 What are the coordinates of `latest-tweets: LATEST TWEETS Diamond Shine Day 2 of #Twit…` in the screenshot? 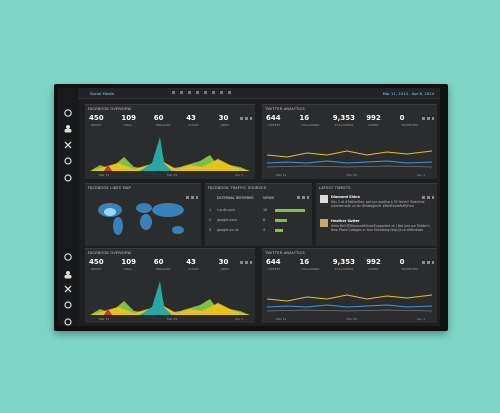 It's located at (376, 214).